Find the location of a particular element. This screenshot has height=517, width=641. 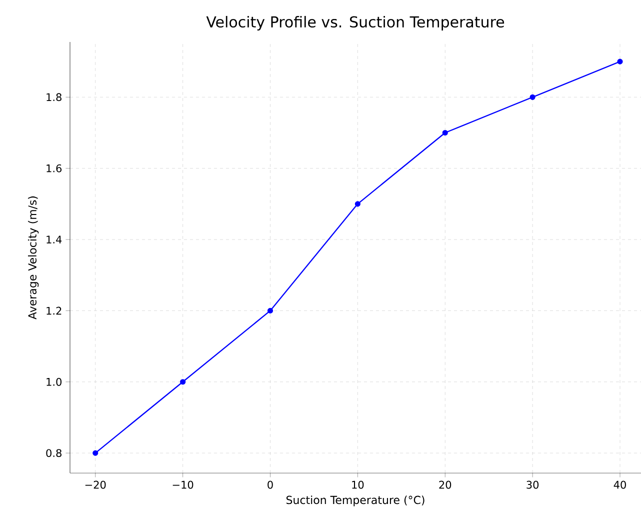

x-tick-label: −10 is located at coordinates (183, 484).